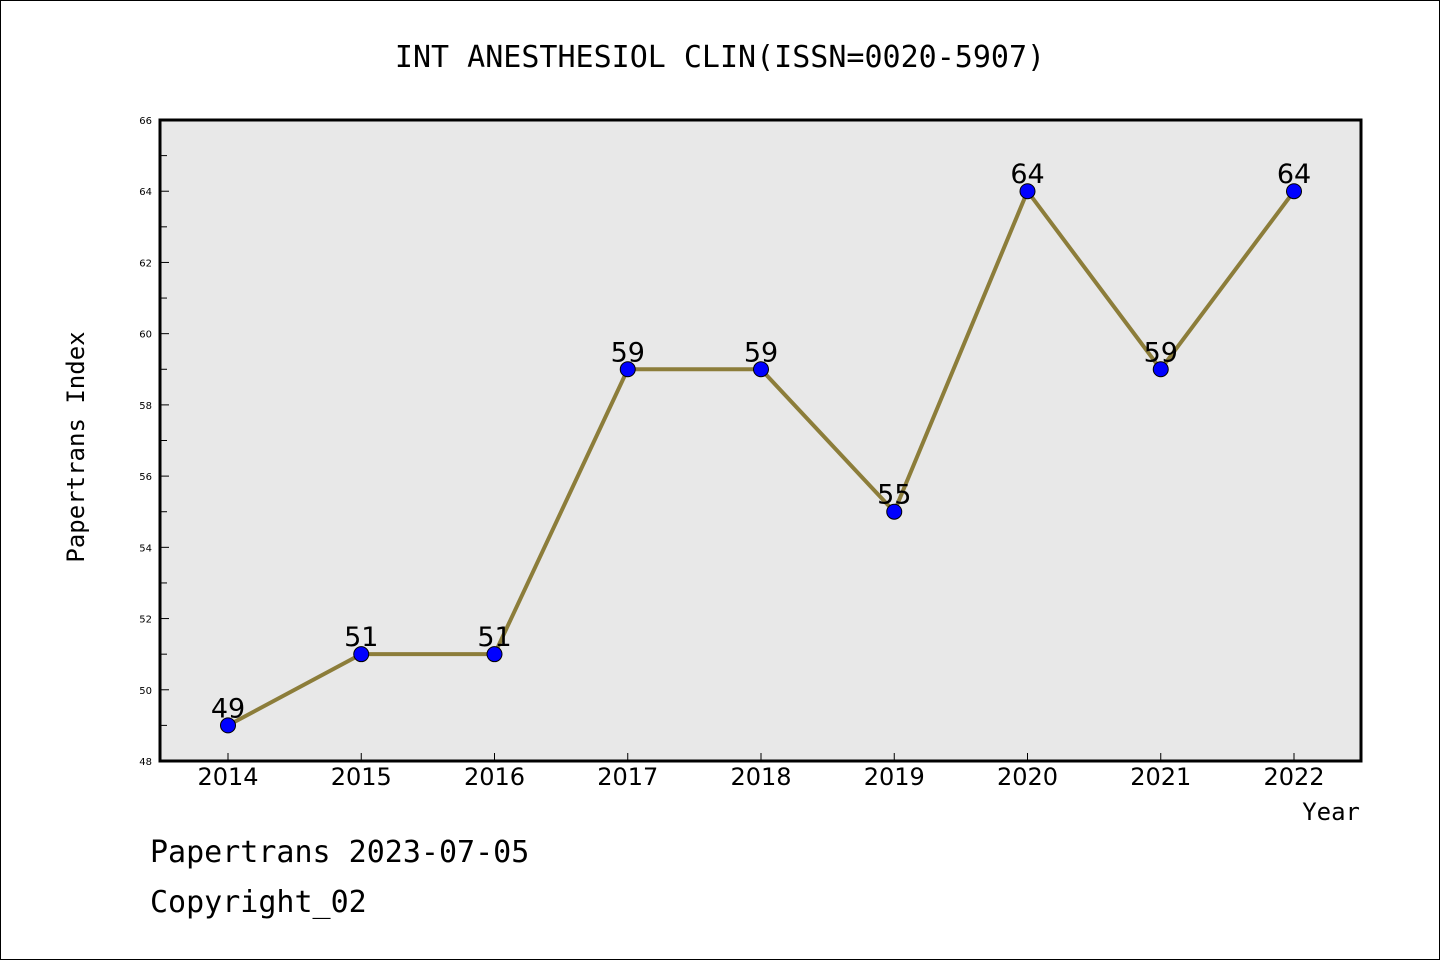 This screenshot has height=960, width=1440. What do you see at coordinates (227, 777) in the screenshot?
I see `x-tick-label: 2014` at bounding box center [227, 777].